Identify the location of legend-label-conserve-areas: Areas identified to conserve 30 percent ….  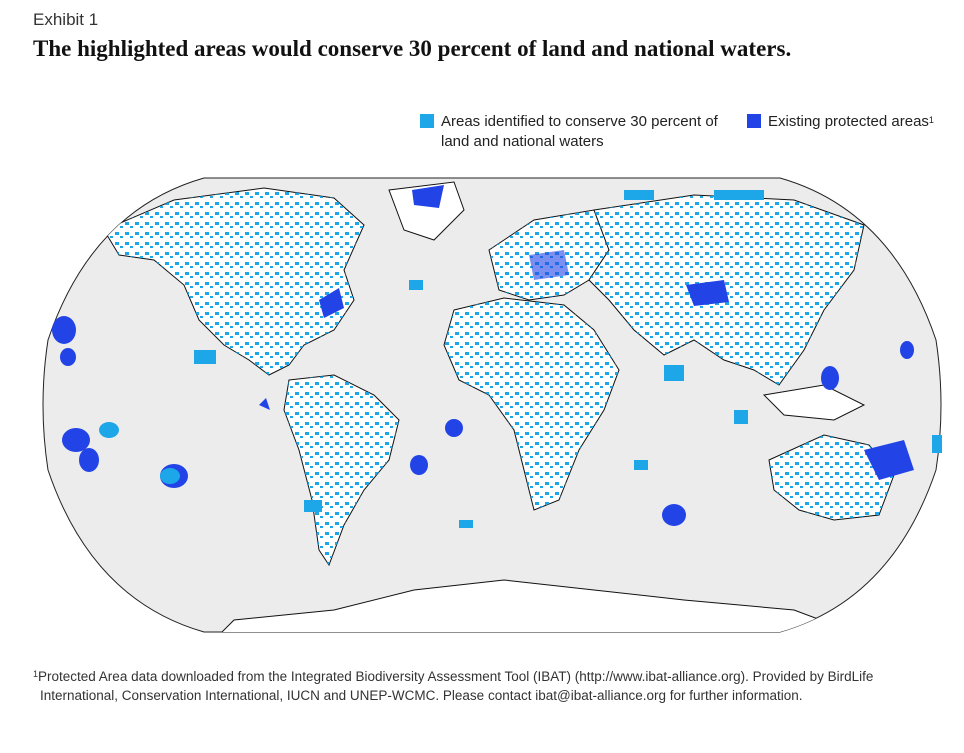
(579, 131).